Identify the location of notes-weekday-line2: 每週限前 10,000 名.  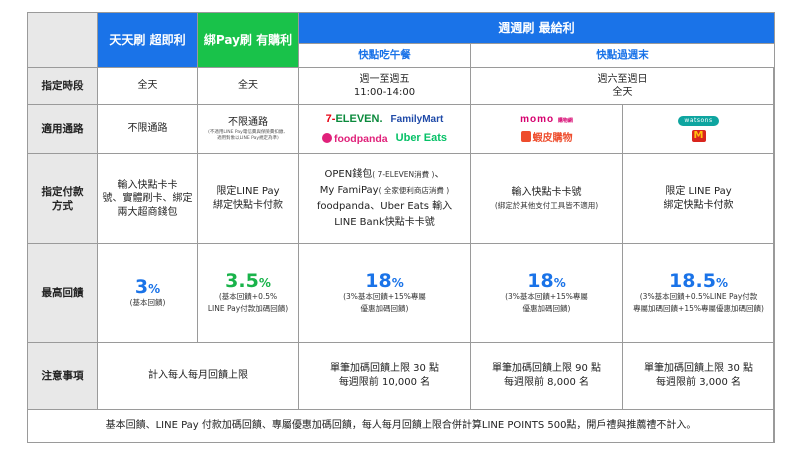
(384, 382).